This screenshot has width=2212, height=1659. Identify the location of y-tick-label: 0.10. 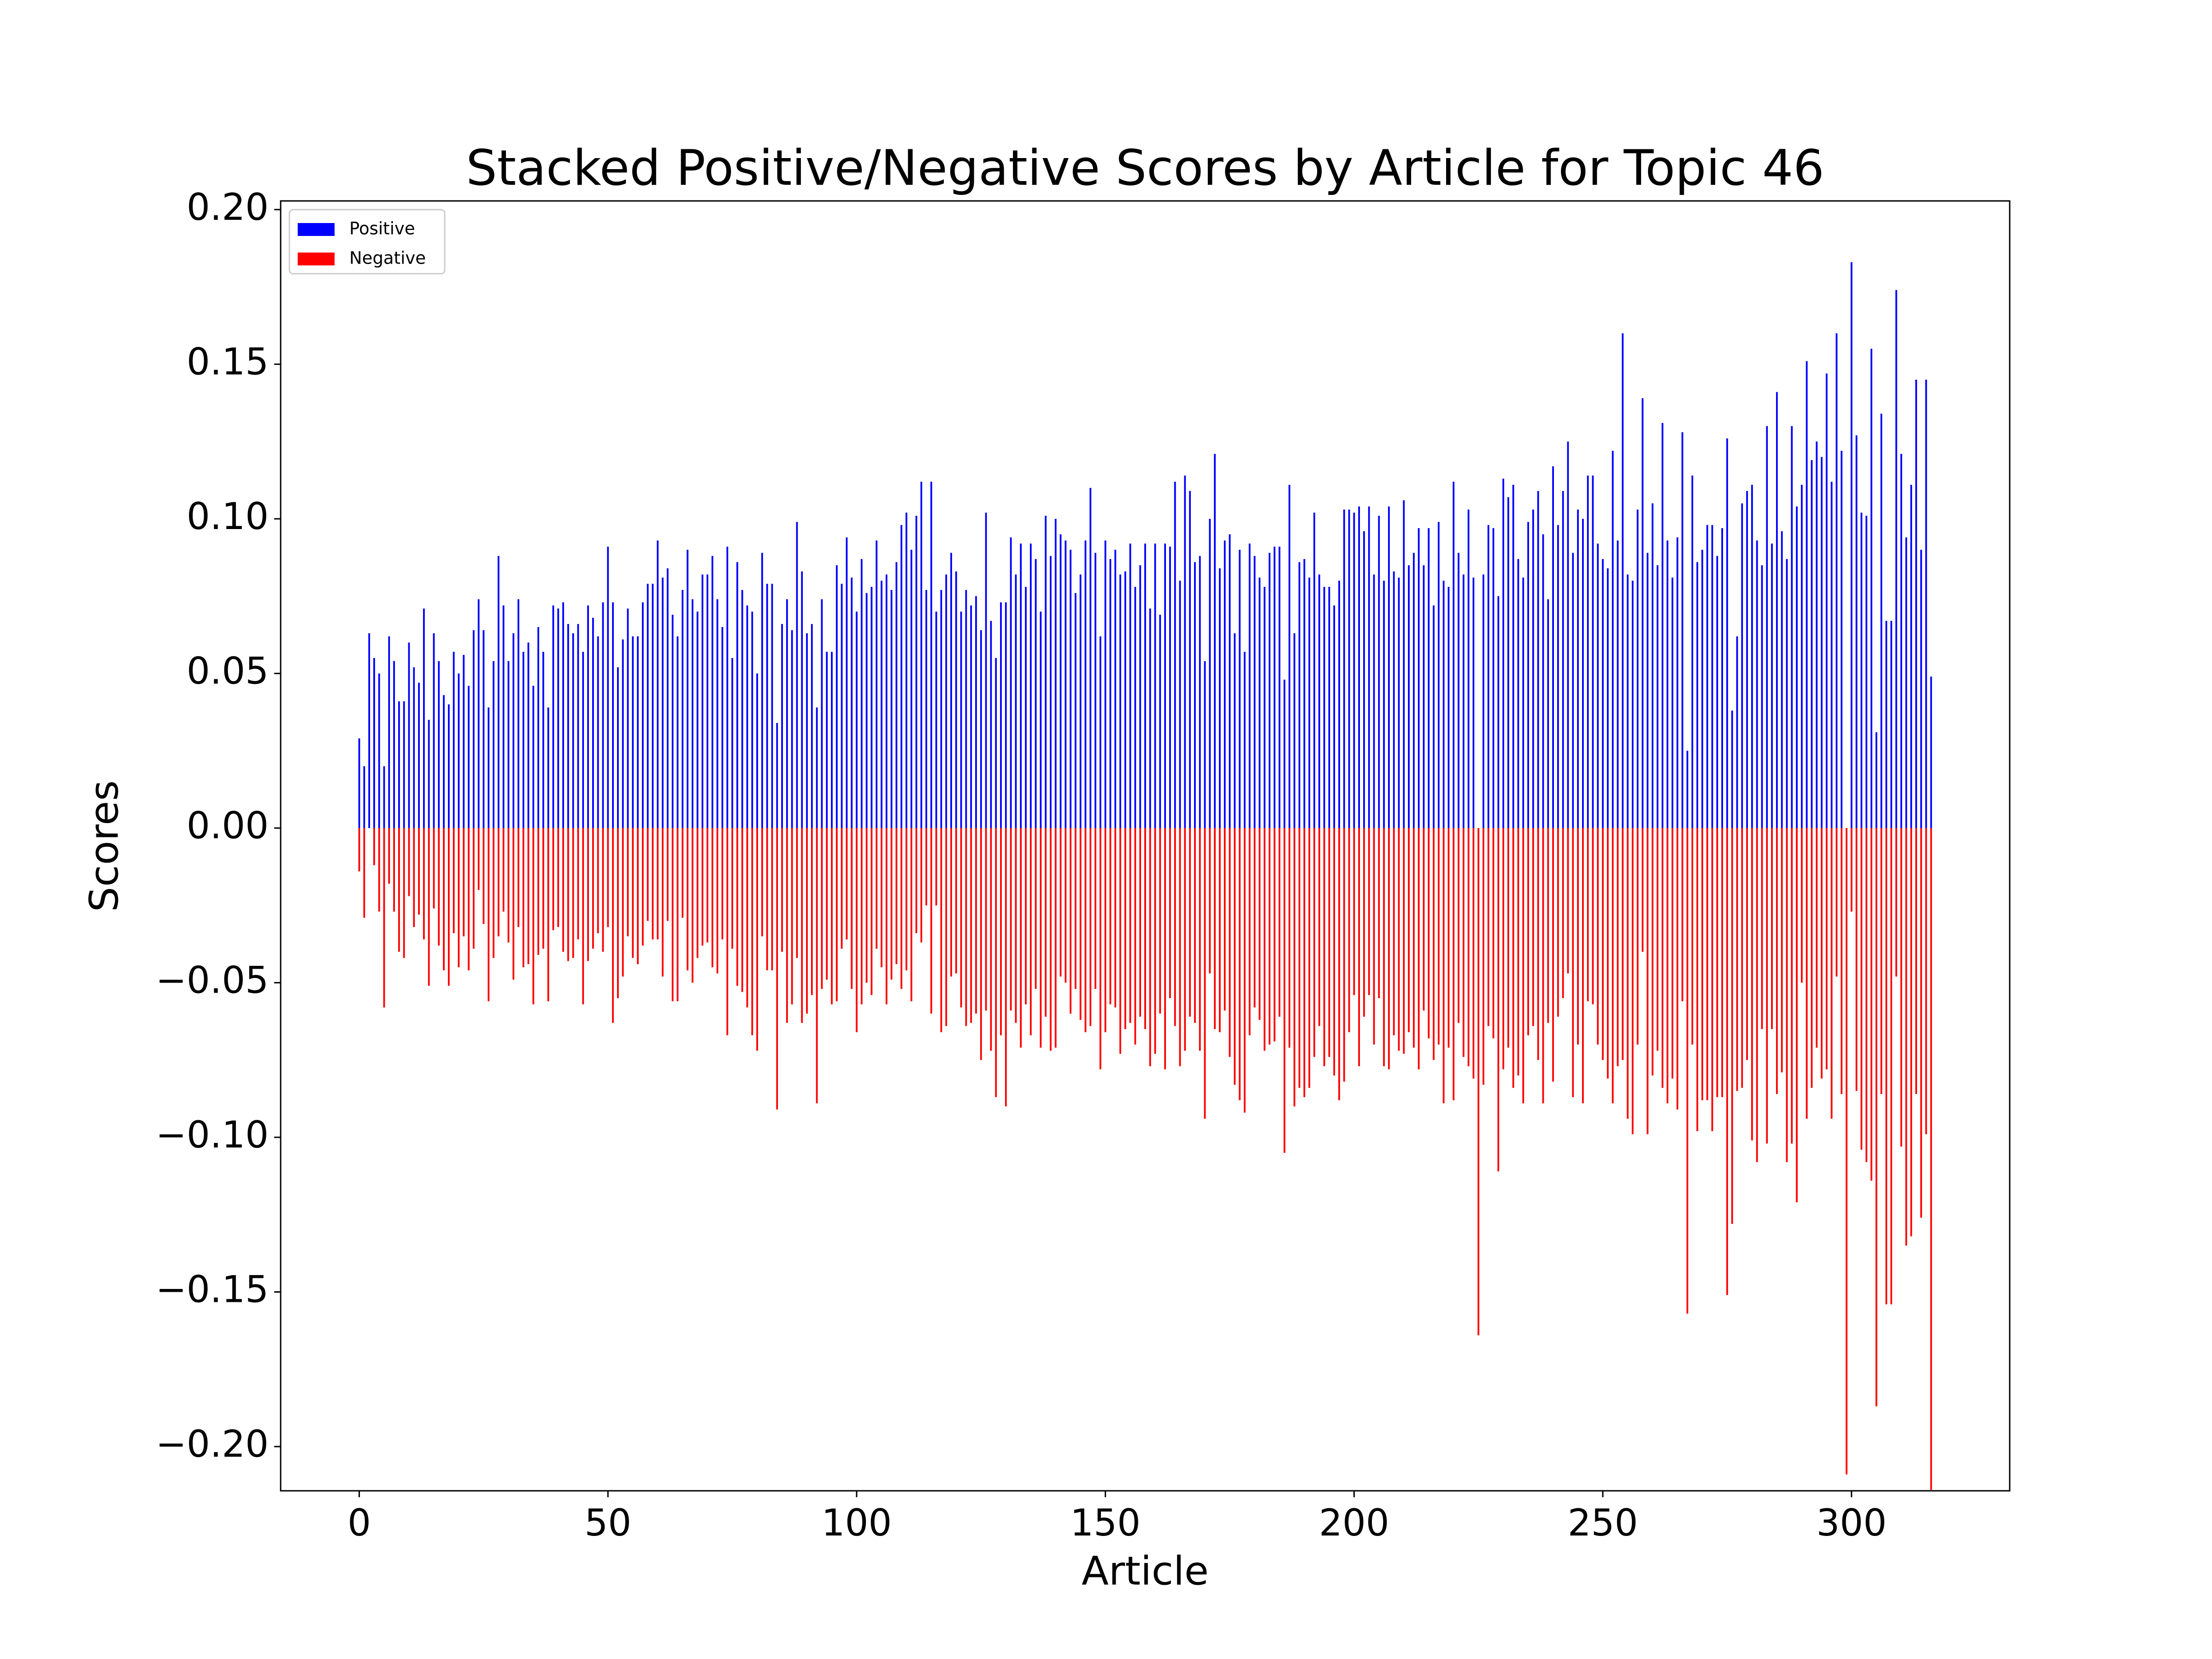
(228, 516).